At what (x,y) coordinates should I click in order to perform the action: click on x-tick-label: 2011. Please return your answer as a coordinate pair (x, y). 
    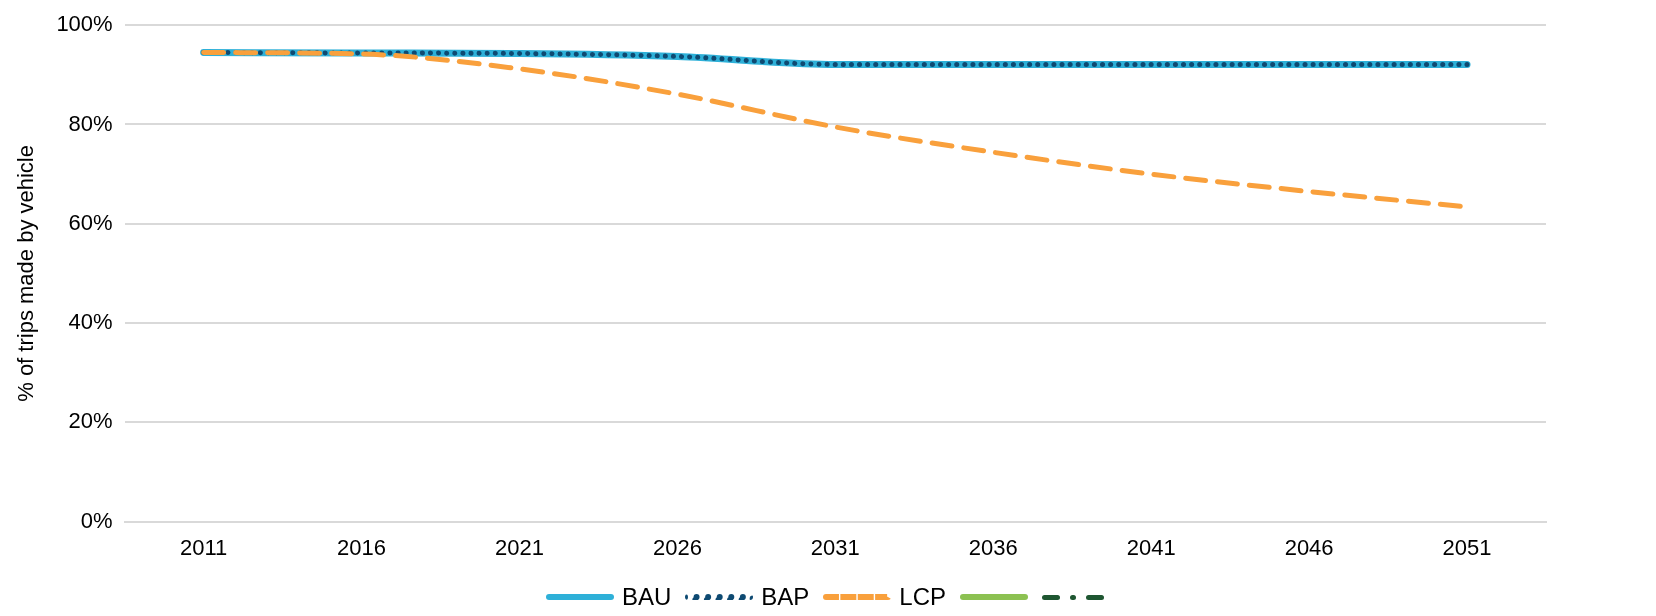
    Looking at the image, I should click on (203, 547).